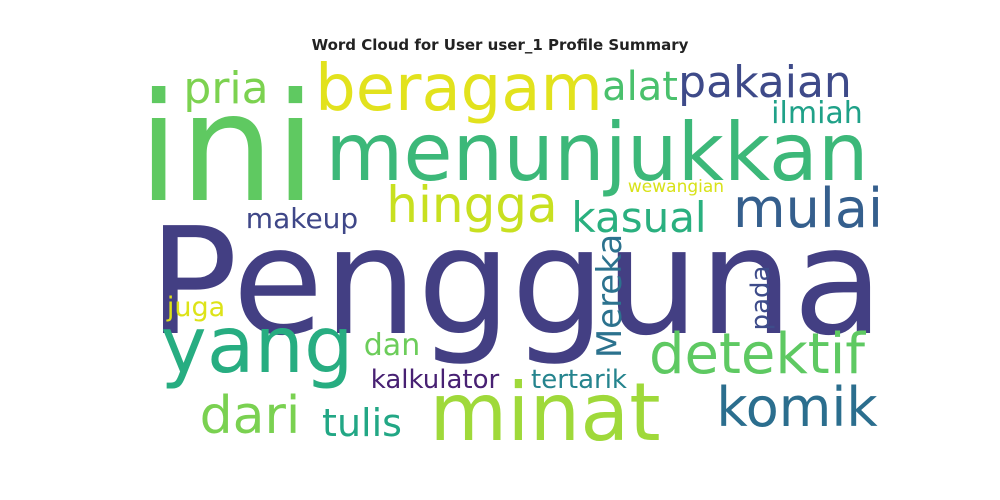 This screenshot has width=1000, height=500. What do you see at coordinates (817, 113) in the screenshot?
I see `word-ilmiah: ilmiah` at bounding box center [817, 113].